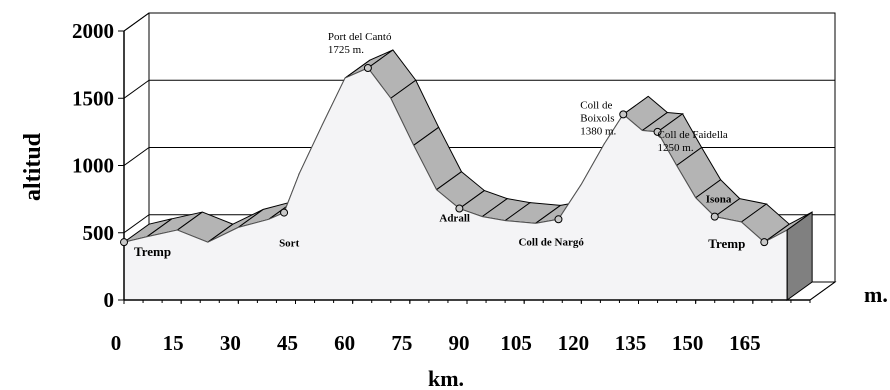  I want to click on label-coll-de-faidella: Coll de Faidella, so click(693, 135).